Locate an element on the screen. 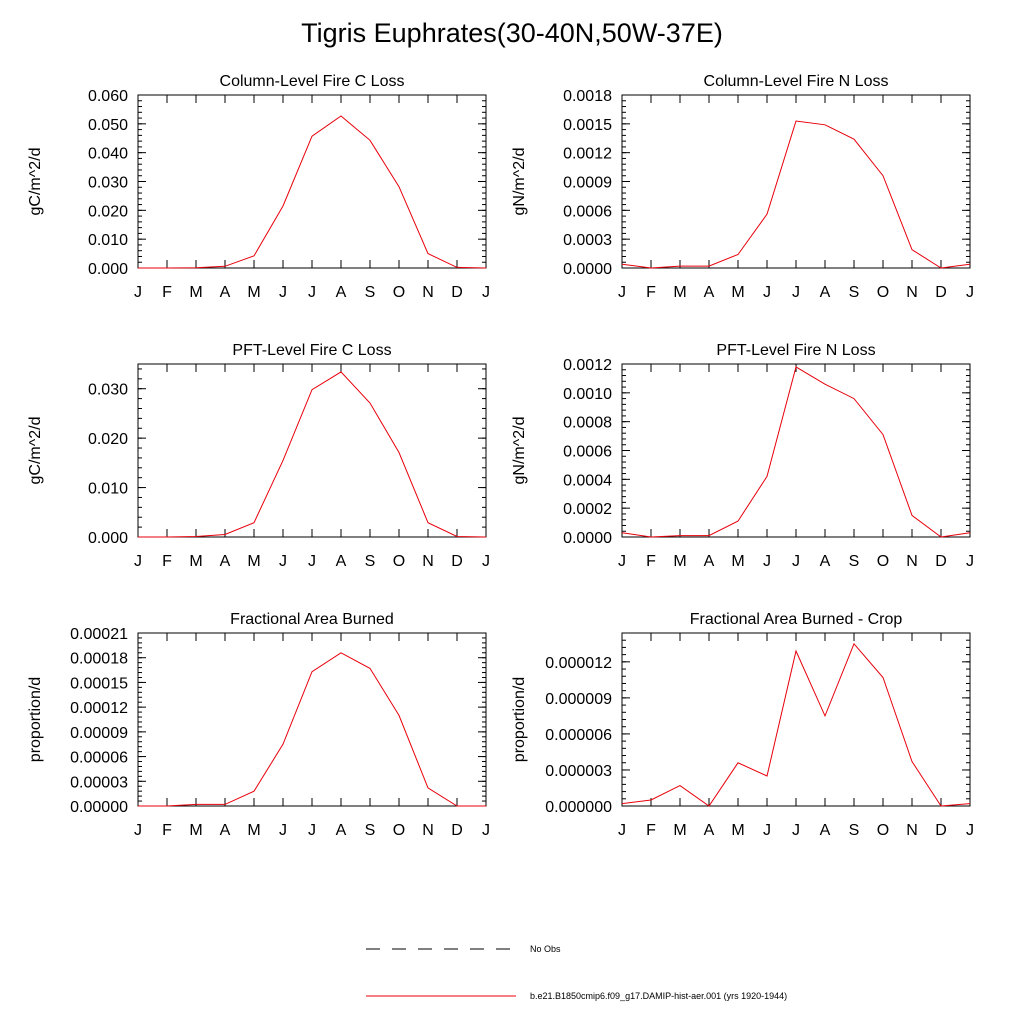  y-tick-label: 0.0000 is located at coordinates (587, 269).